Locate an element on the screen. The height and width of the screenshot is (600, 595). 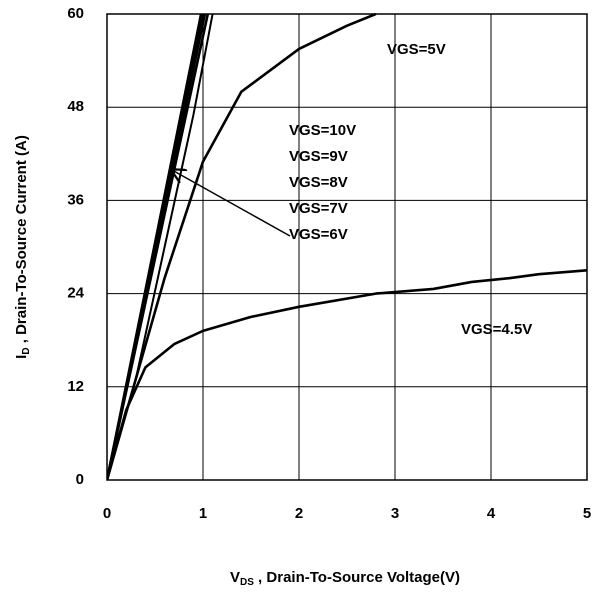
axis-label-subscript: D is located at coordinates (26, 350).